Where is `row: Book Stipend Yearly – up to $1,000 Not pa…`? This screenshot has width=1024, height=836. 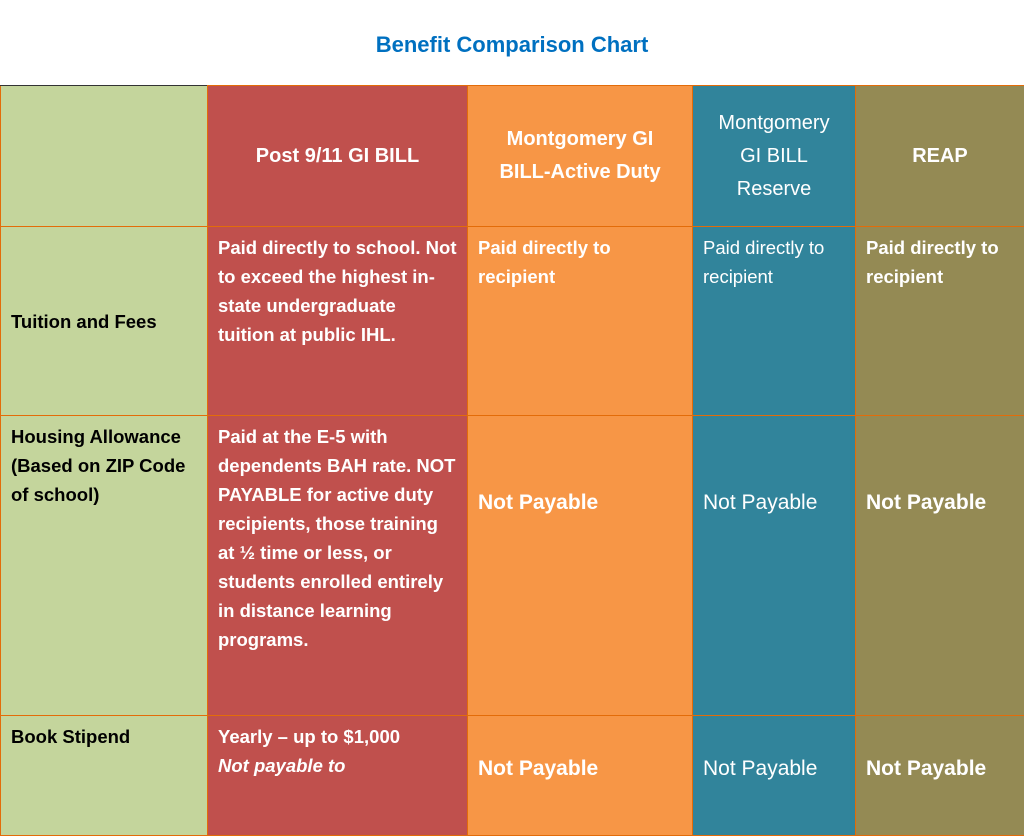 row: Book Stipend Yearly – up to $1,000 Not pa… is located at coordinates (512, 776).